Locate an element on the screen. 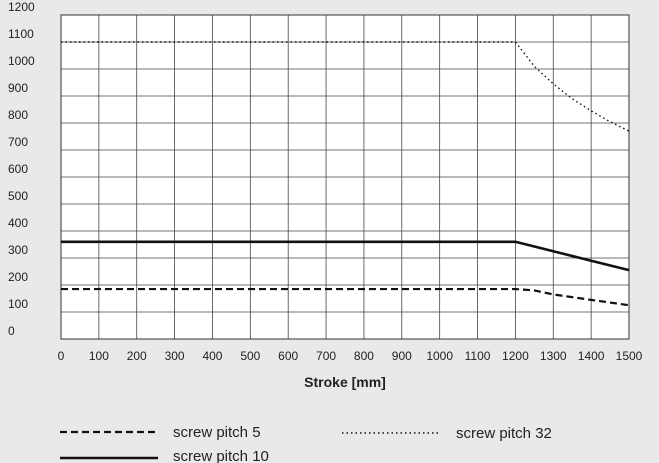 Image resolution: width=659 pixels, height=463 pixels. x-tick-label: 100 is located at coordinates (99, 356).